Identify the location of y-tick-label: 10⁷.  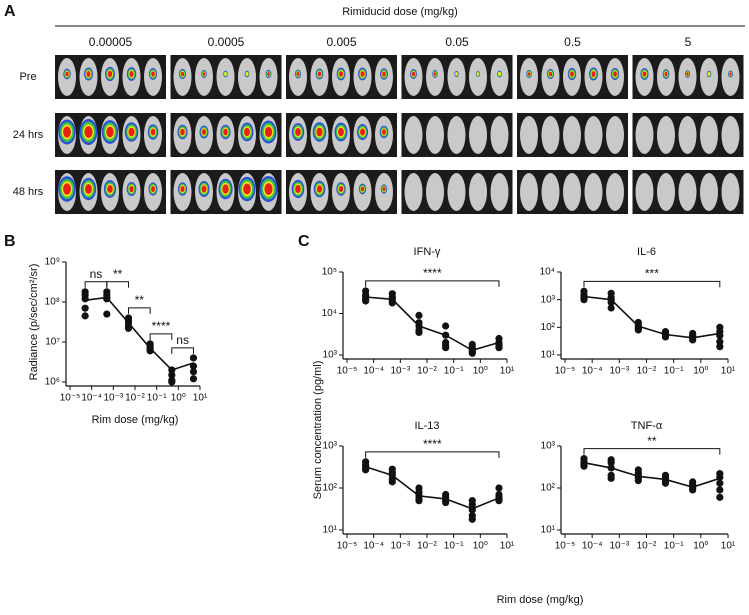
(52, 342).